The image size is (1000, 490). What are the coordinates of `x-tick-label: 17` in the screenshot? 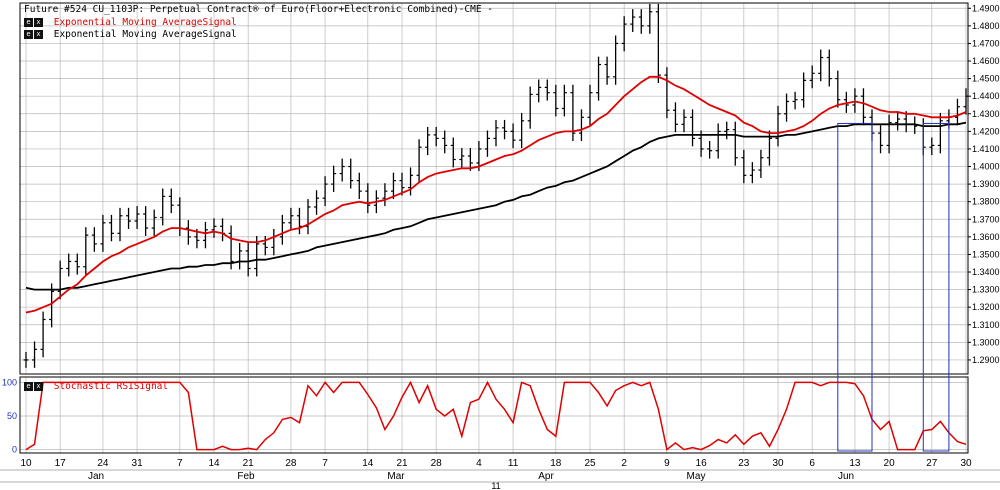 It's located at (61, 463).